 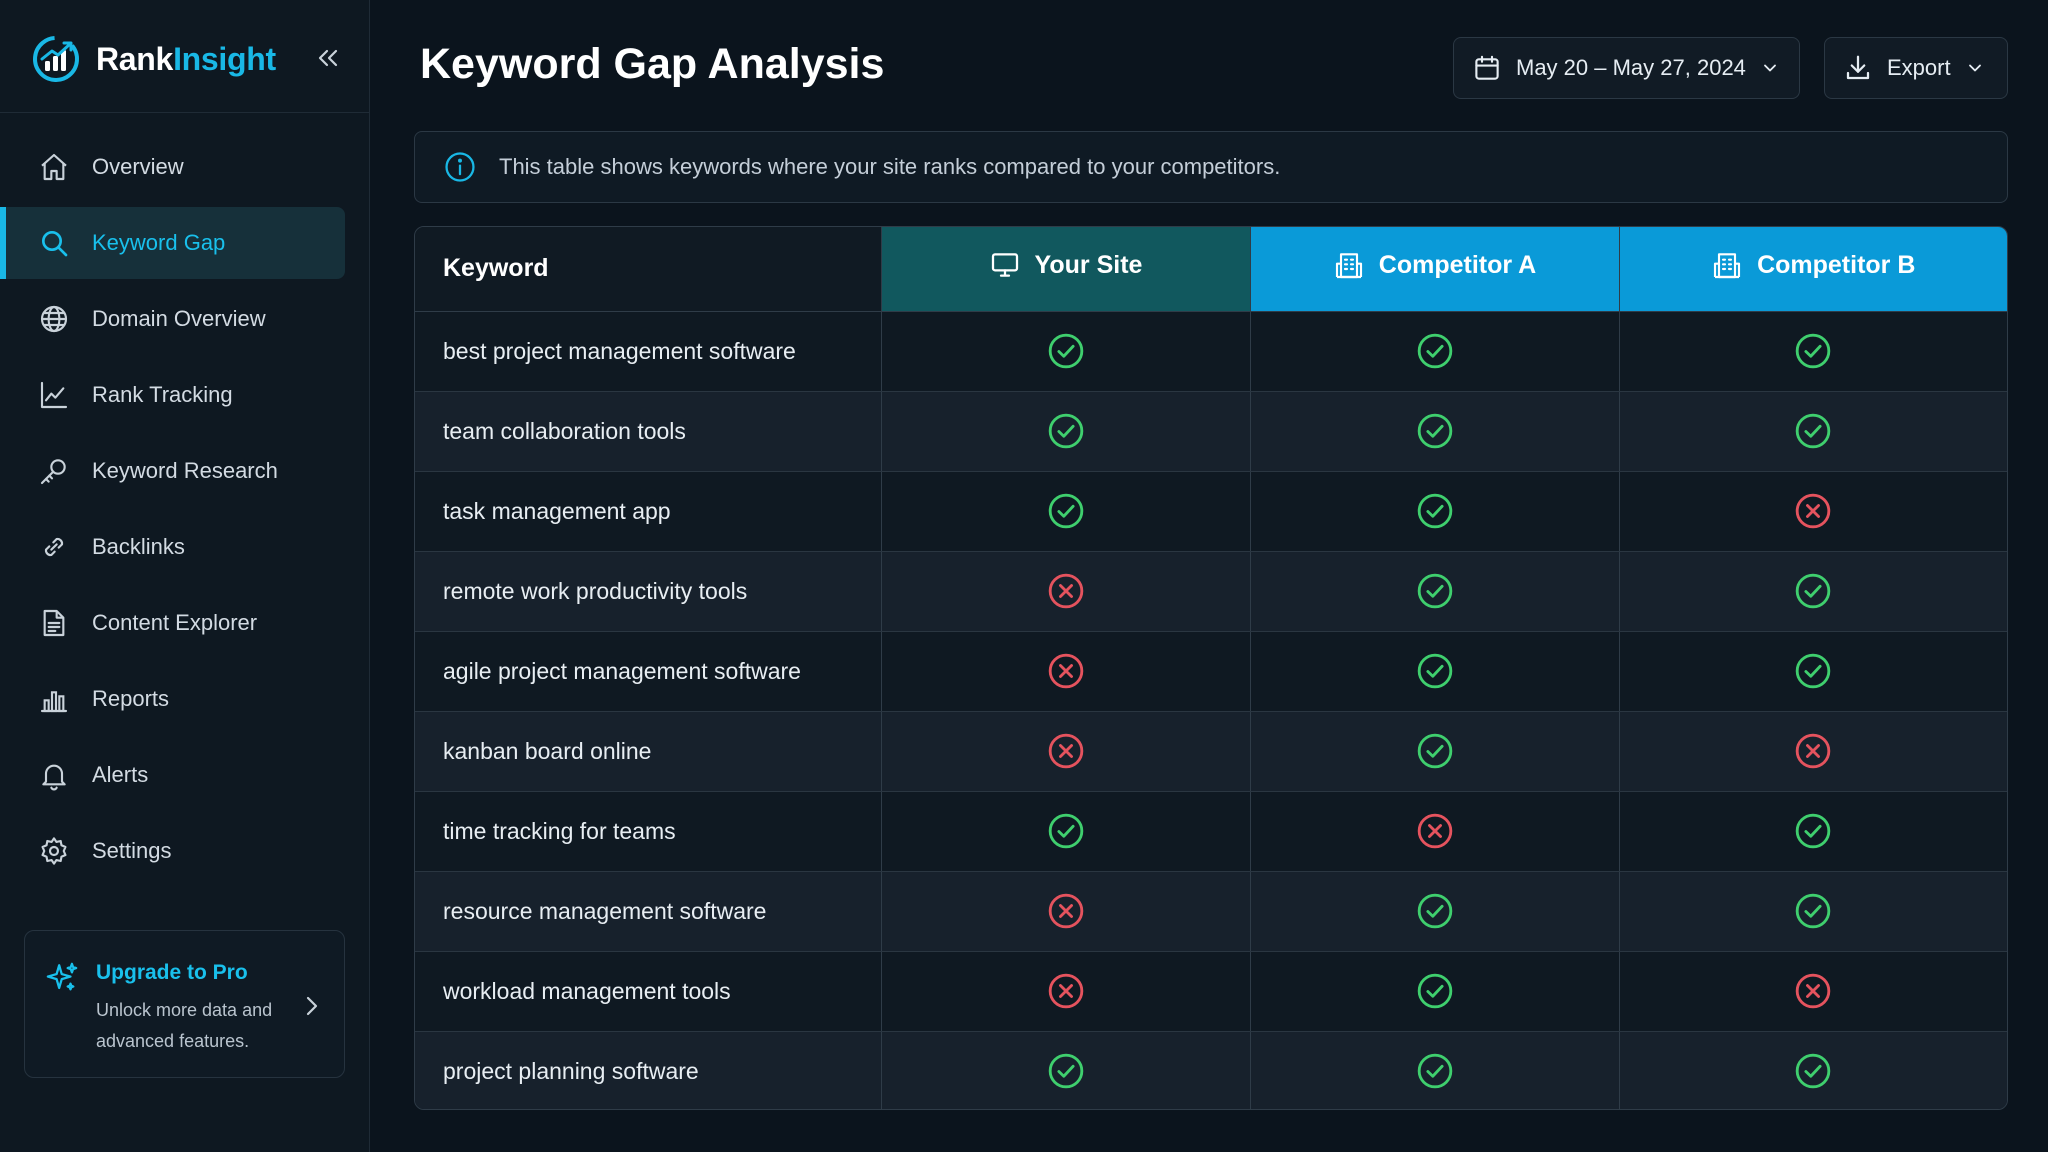 I want to click on sidebar-item-backlinks: Backlinks, so click(x=172, y=547).